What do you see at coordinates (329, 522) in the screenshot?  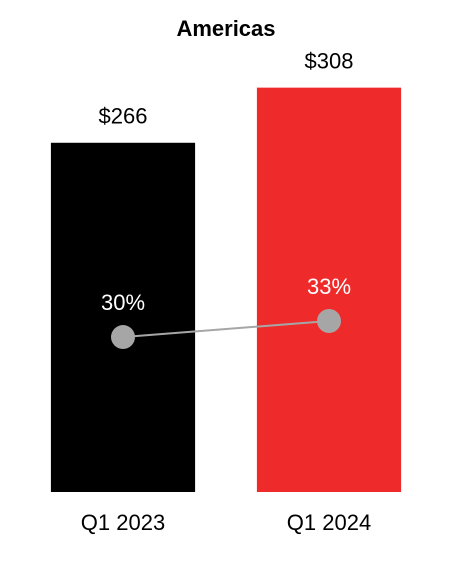 I see `x-tick-label: Q1 2024` at bounding box center [329, 522].